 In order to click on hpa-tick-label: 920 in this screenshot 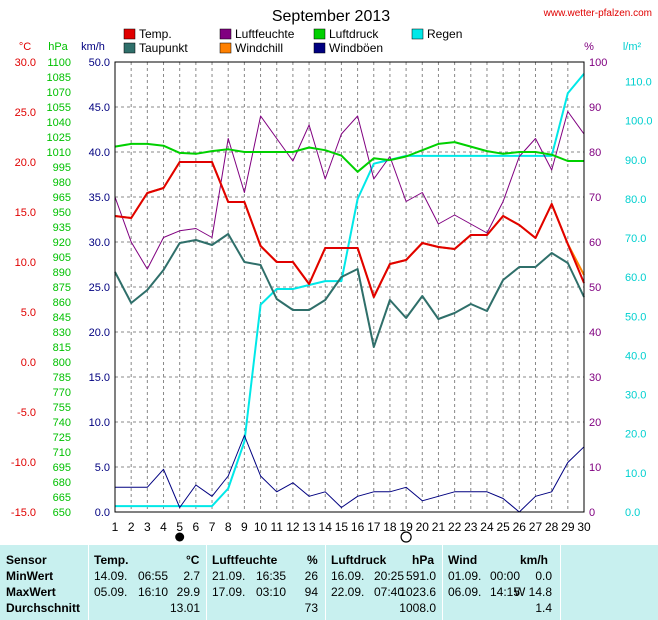, I will do `click(62, 243)`.